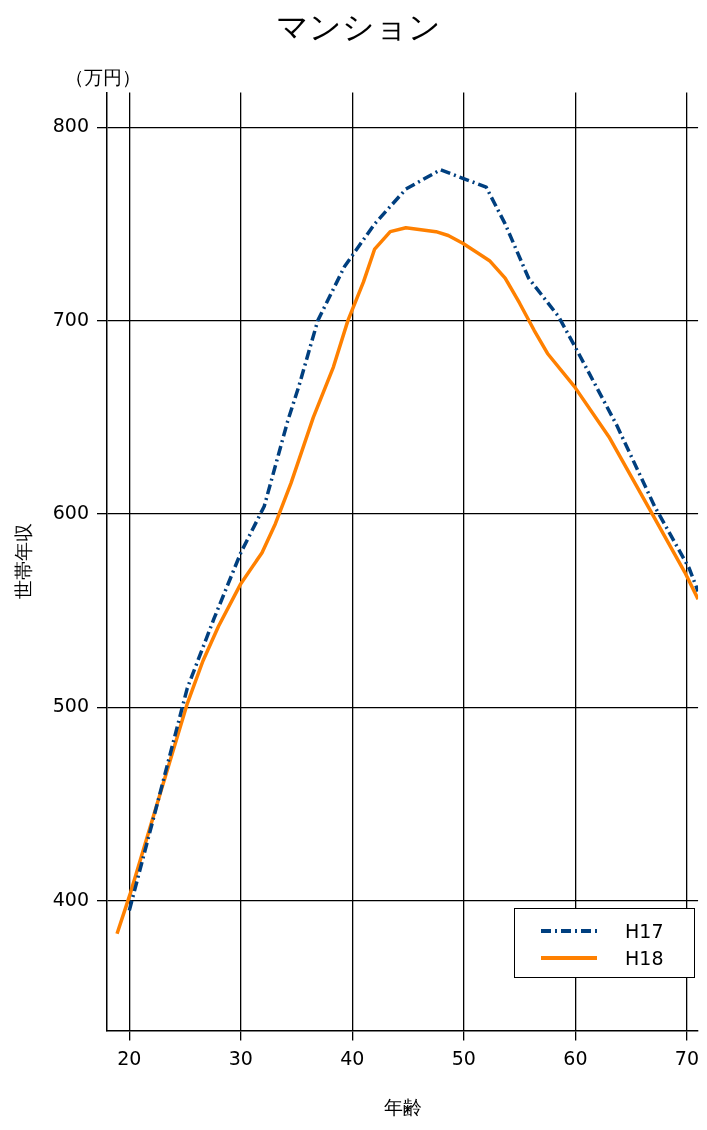 This screenshot has height=1130, width=707. What do you see at coordinates (23, 561) in the screenshot?
I see `y-axis-title: 世帯年収` at bounding box center [23, 561].